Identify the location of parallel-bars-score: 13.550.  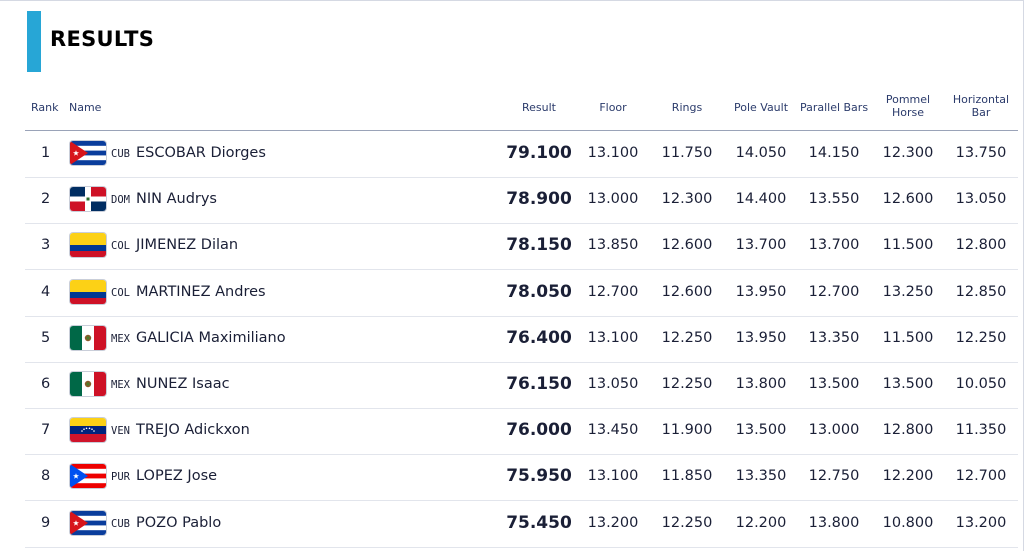
(834, 199).